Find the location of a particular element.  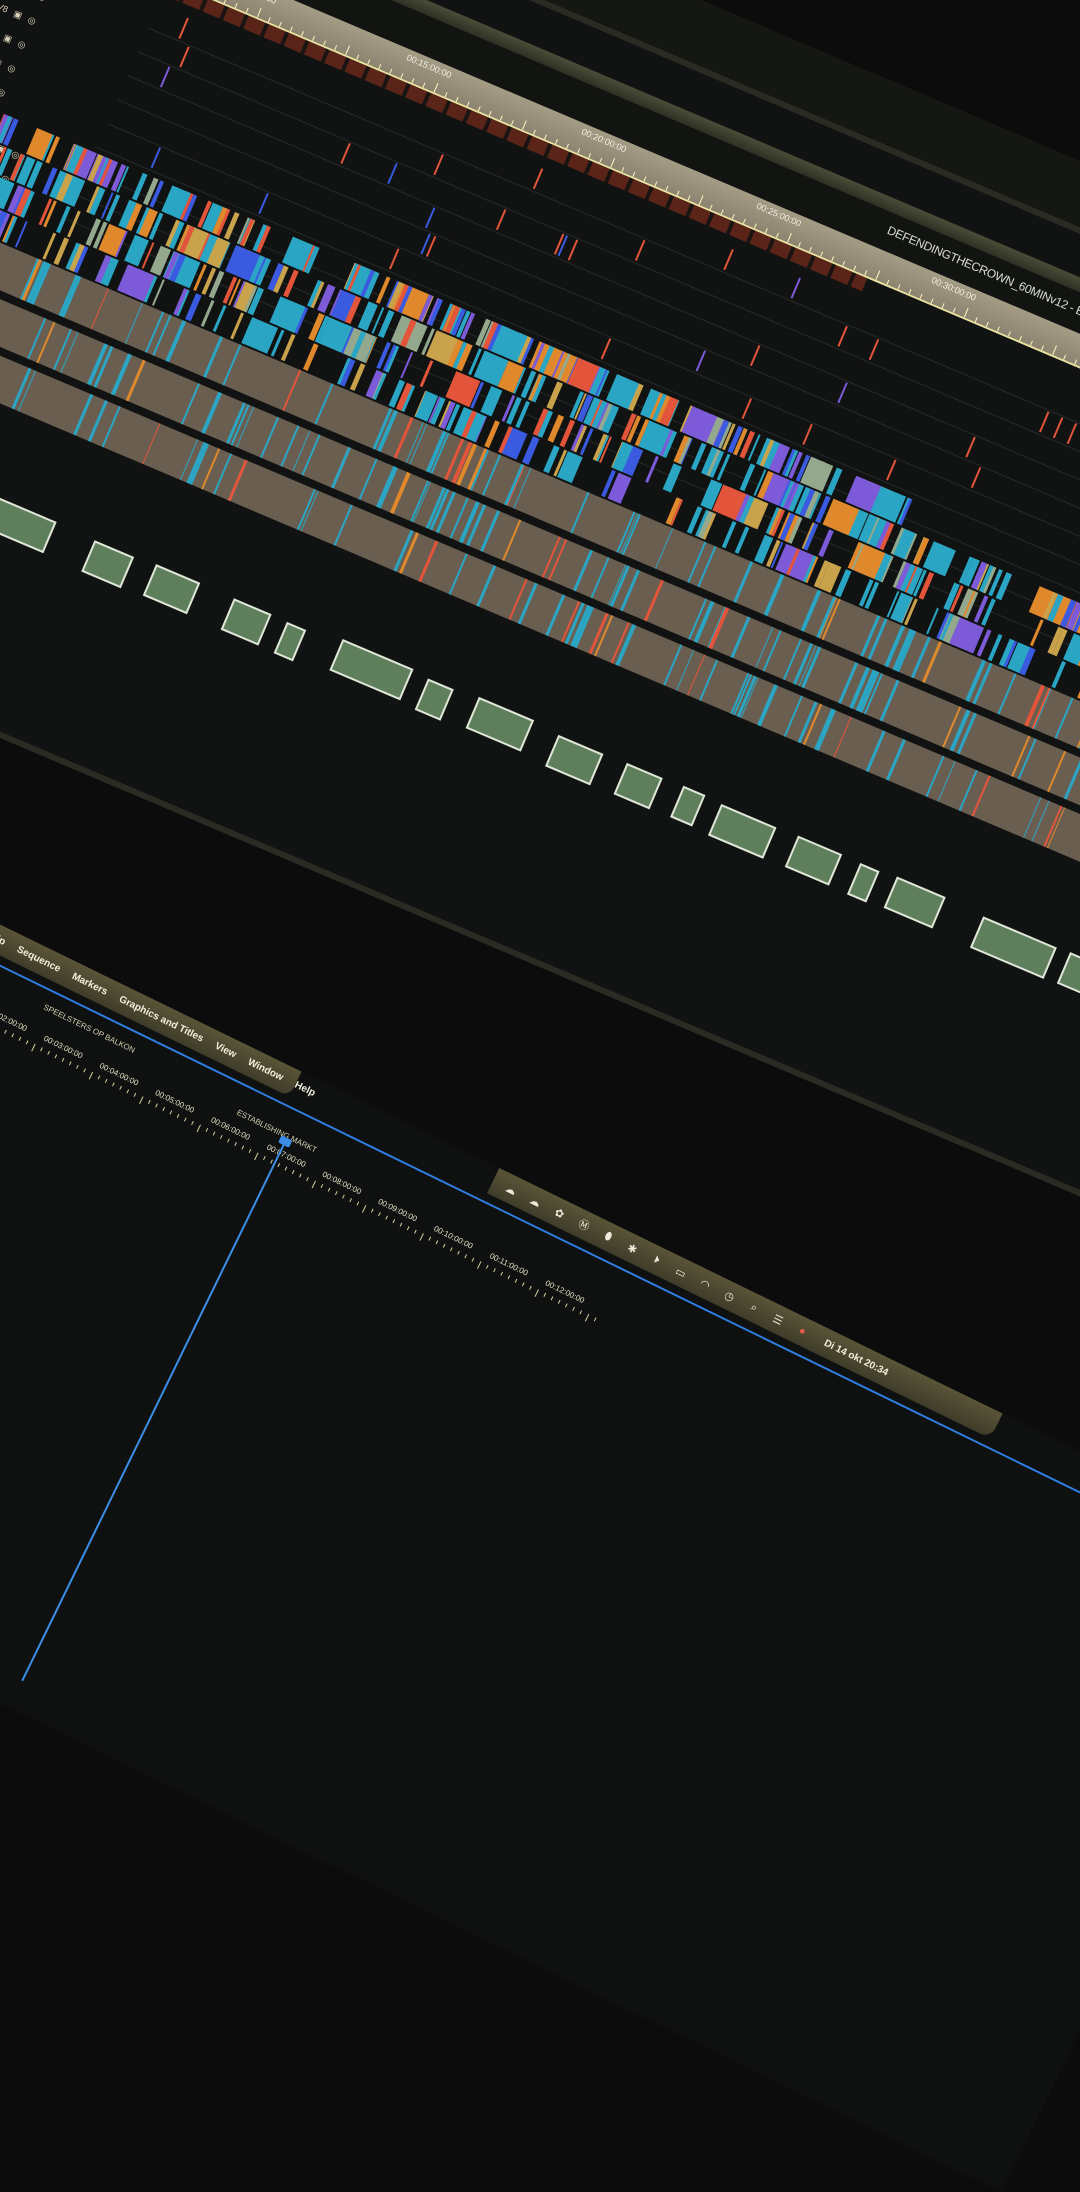

menu-item-help: Help is located at coordinates (305, 1089).